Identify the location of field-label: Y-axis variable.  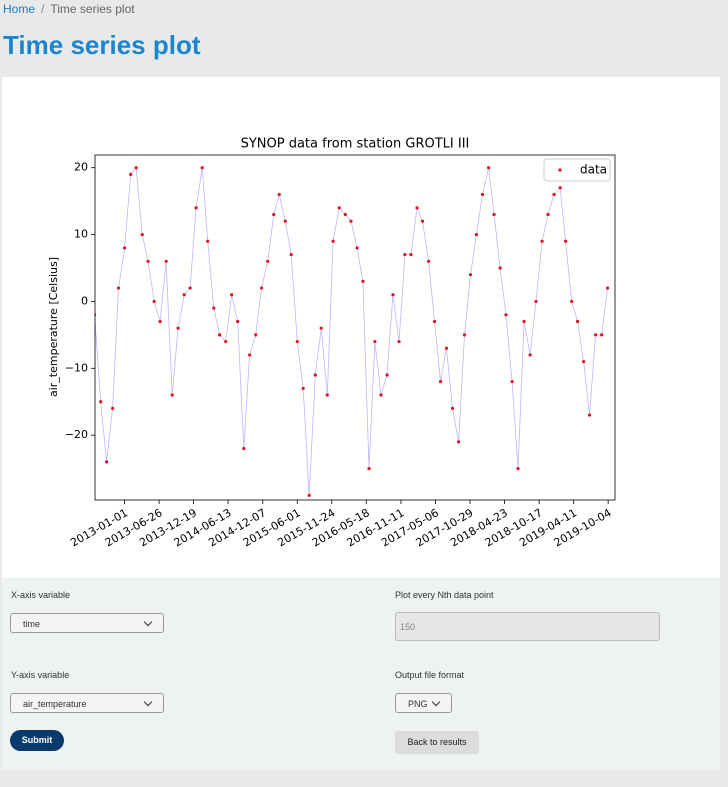
(40, 675).